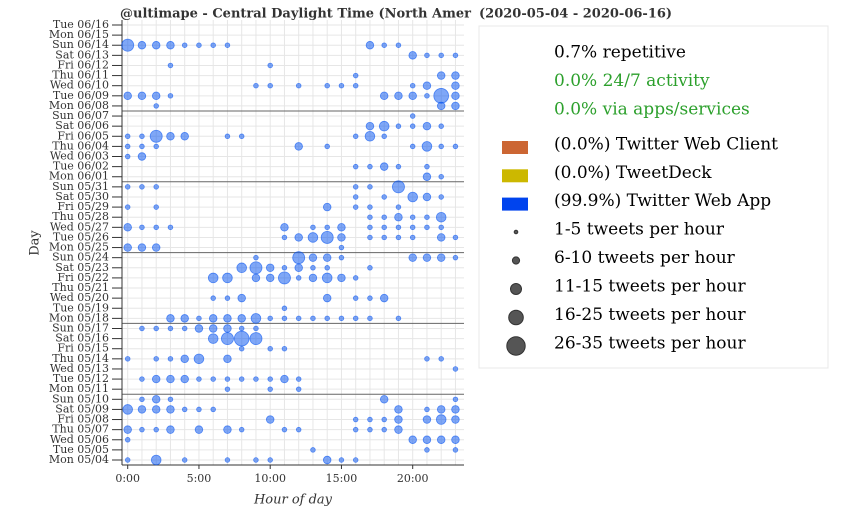  I want to click on y-tick-label: Thu 05/14, so click(80, 358).